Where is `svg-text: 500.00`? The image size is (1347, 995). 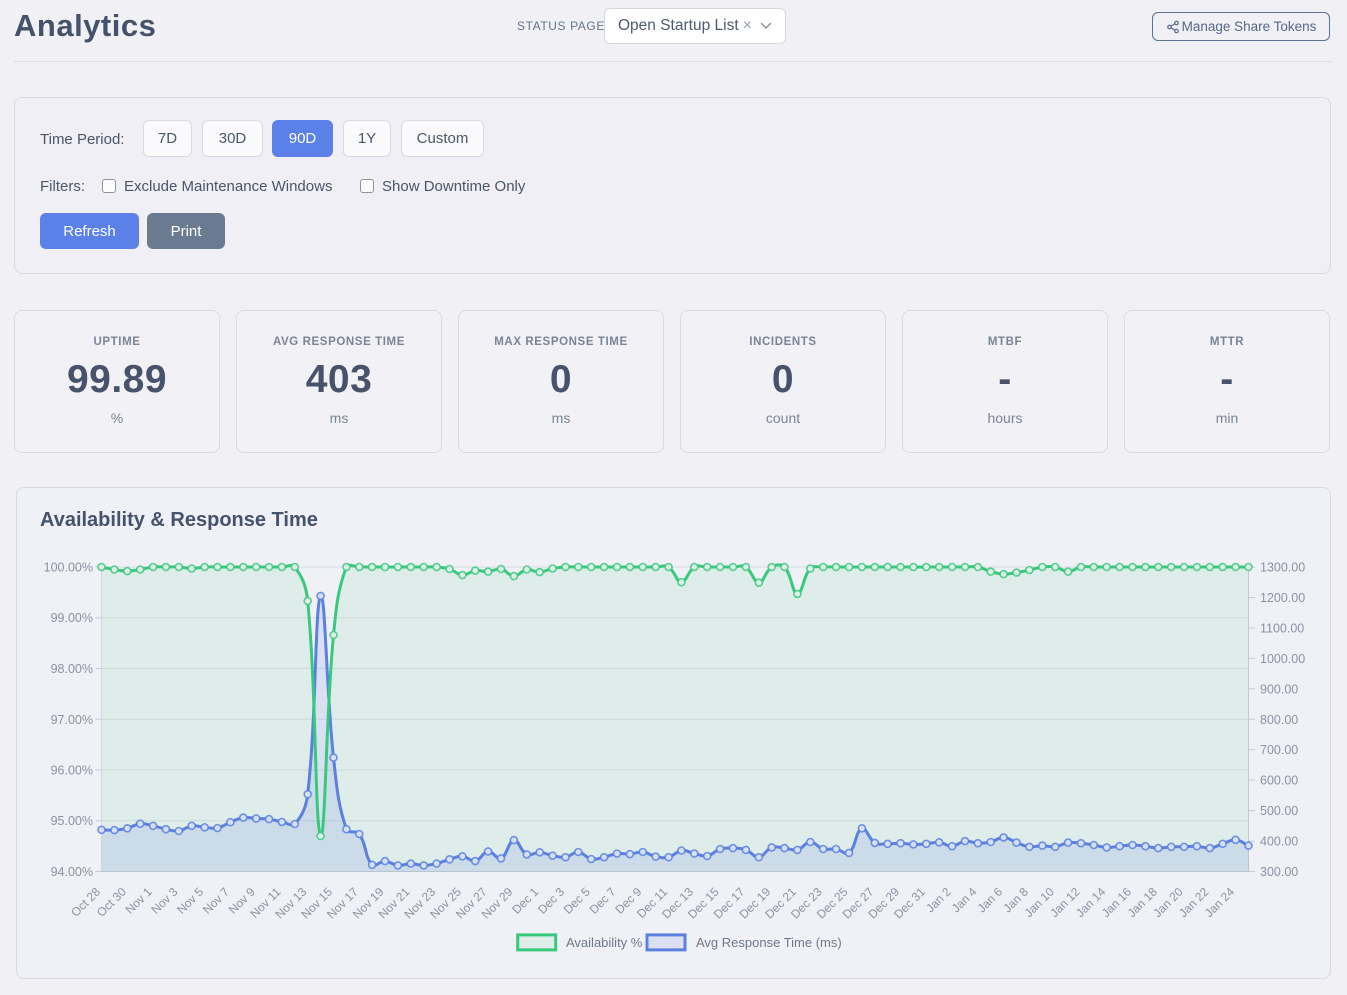
svg-text: 500.00 is located at coordinates (1279, 811).